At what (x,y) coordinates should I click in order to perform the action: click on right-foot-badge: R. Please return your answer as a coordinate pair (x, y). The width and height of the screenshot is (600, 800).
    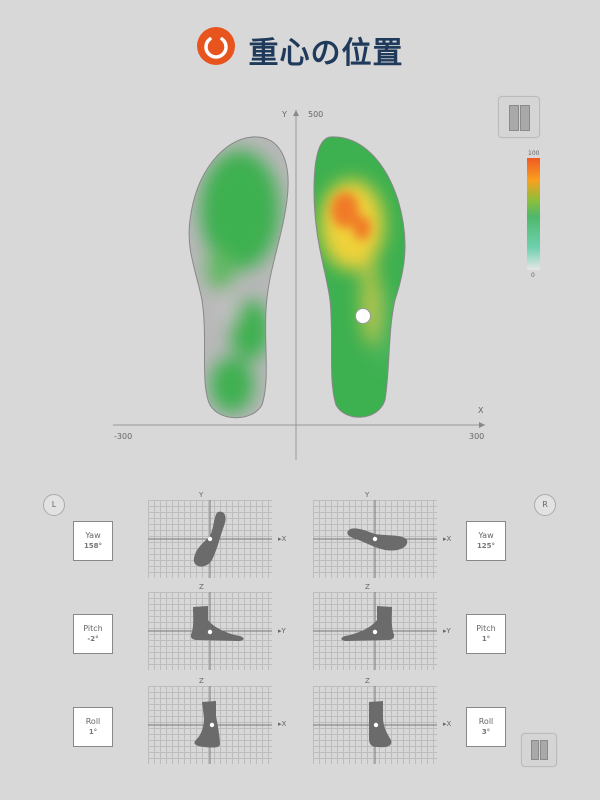
    Looking at the image, I should click on (545, 505).